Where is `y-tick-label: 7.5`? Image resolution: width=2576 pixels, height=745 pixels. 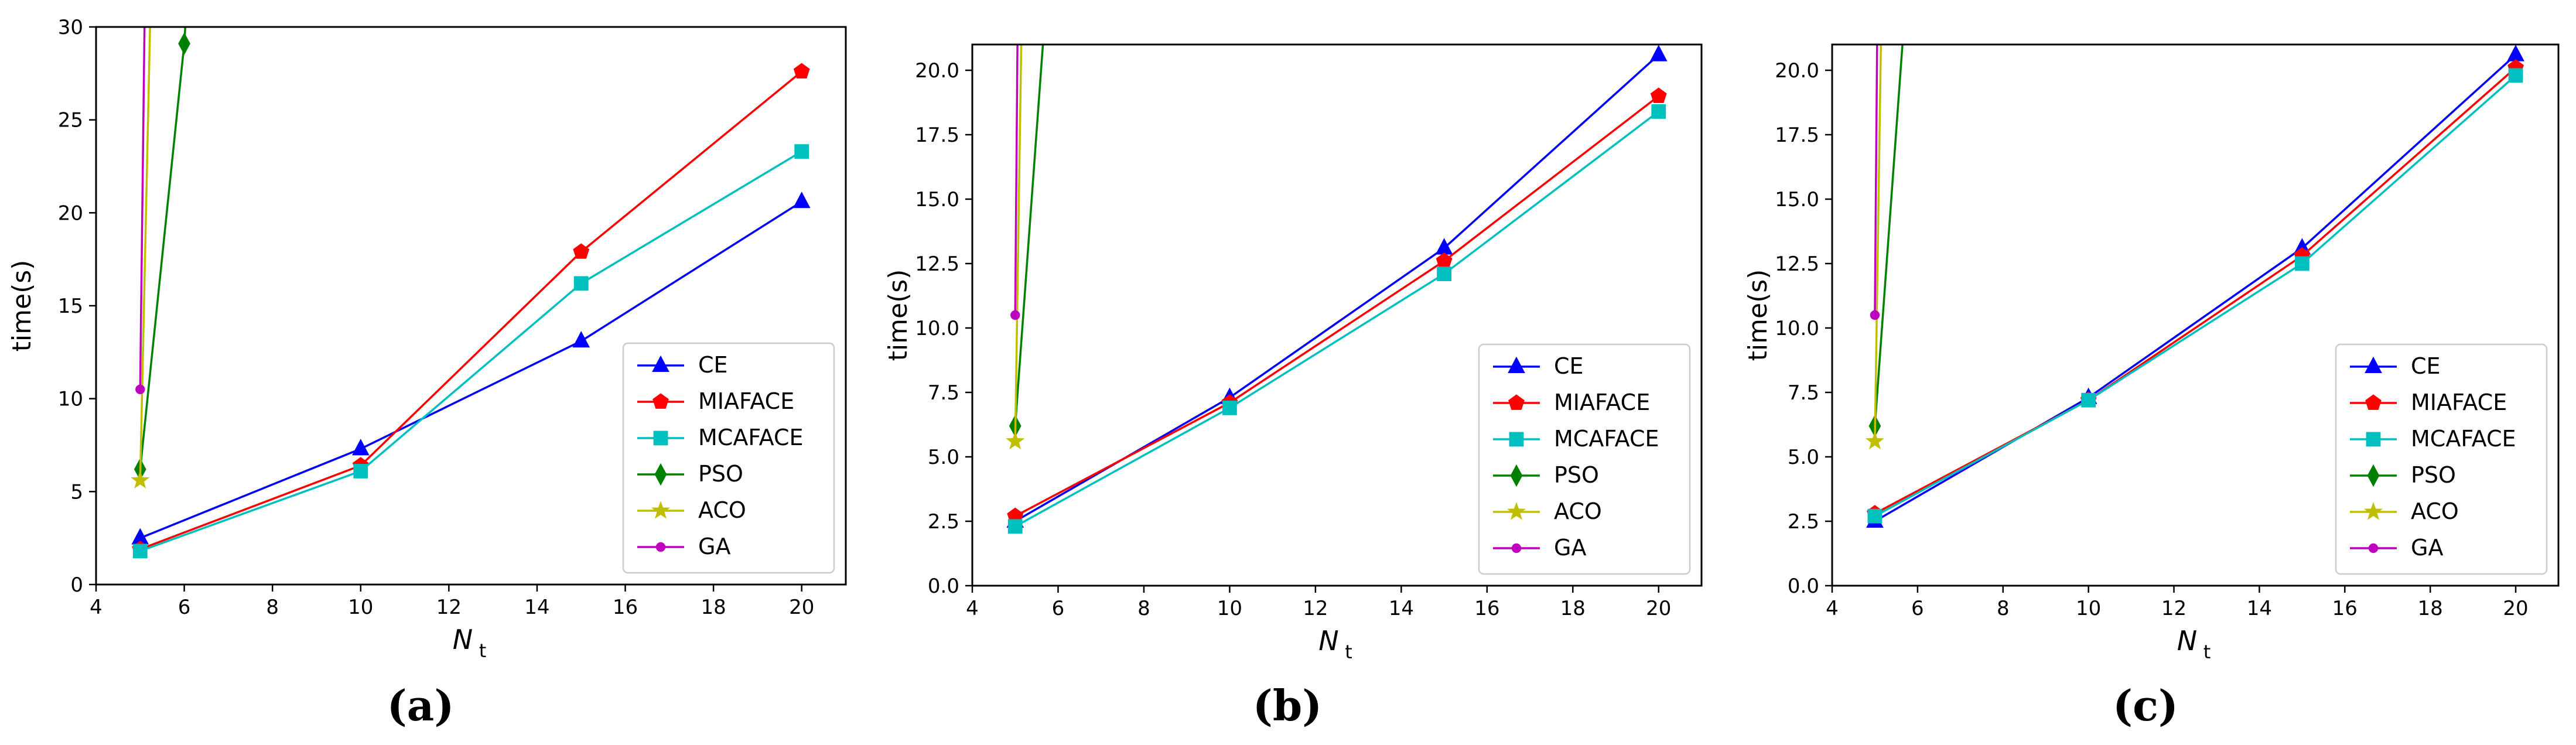 y-tick-label: 7.5 is located at coordinates (1804, 393).